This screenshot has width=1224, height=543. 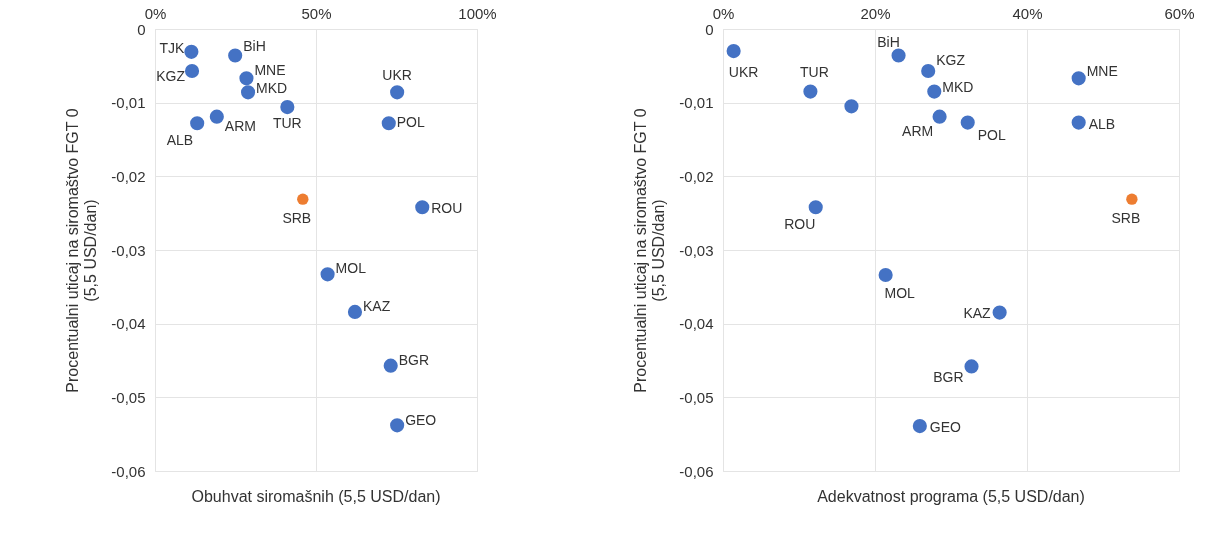 I want to click on x-tick-label: 50%, so click(x=316, y=13).